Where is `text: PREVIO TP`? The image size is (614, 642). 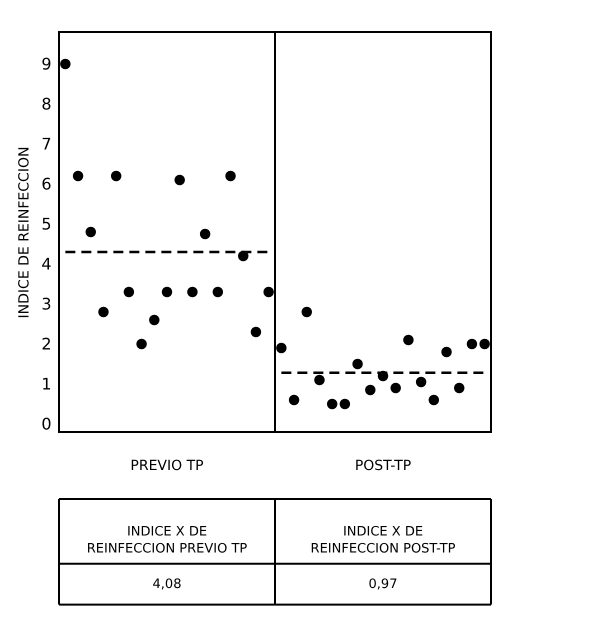 text: PREVIO TP is located at coordinates (167, 466).